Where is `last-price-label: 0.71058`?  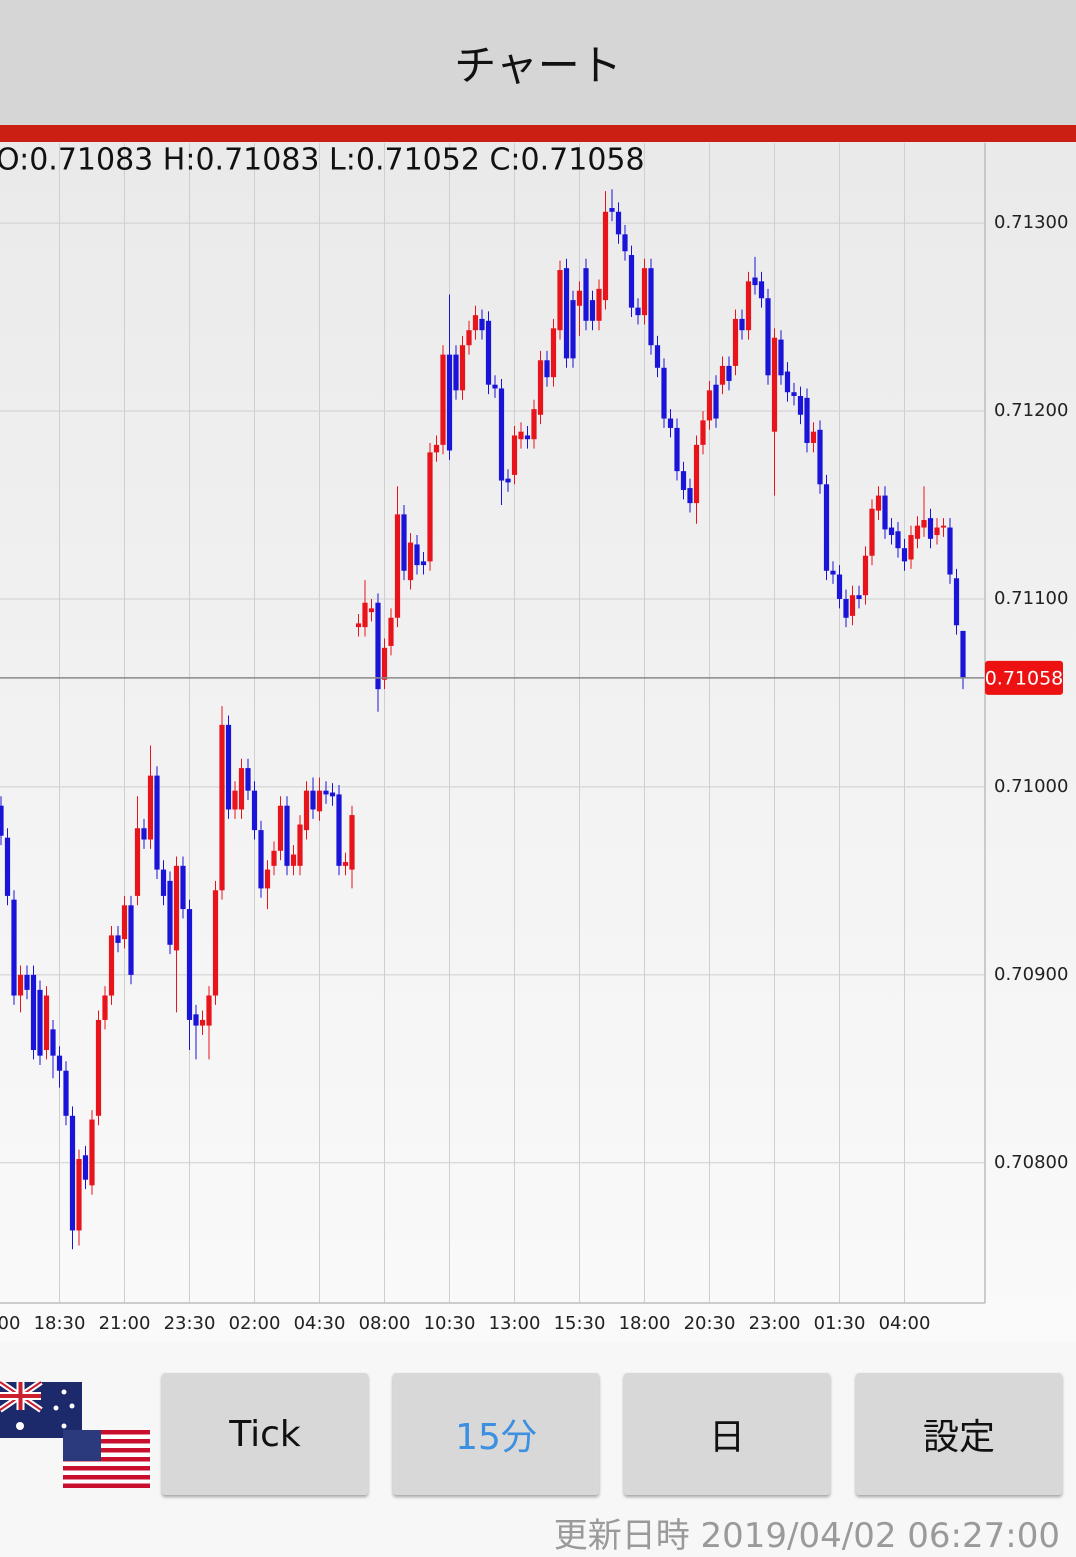
last-price-label: 0.71058 is located at coordinates (1024, 678).